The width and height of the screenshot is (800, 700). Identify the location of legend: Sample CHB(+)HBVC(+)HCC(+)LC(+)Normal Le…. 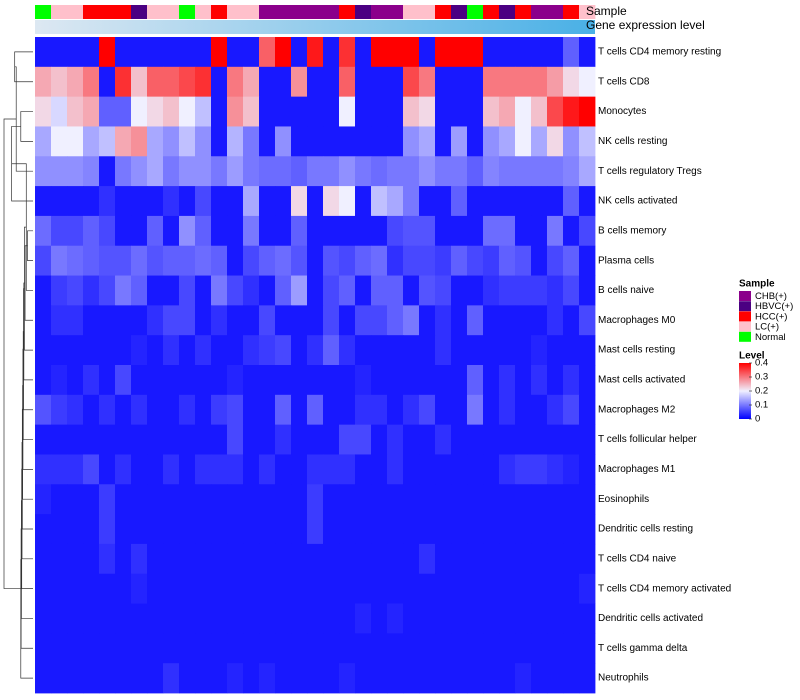
(766, 352).